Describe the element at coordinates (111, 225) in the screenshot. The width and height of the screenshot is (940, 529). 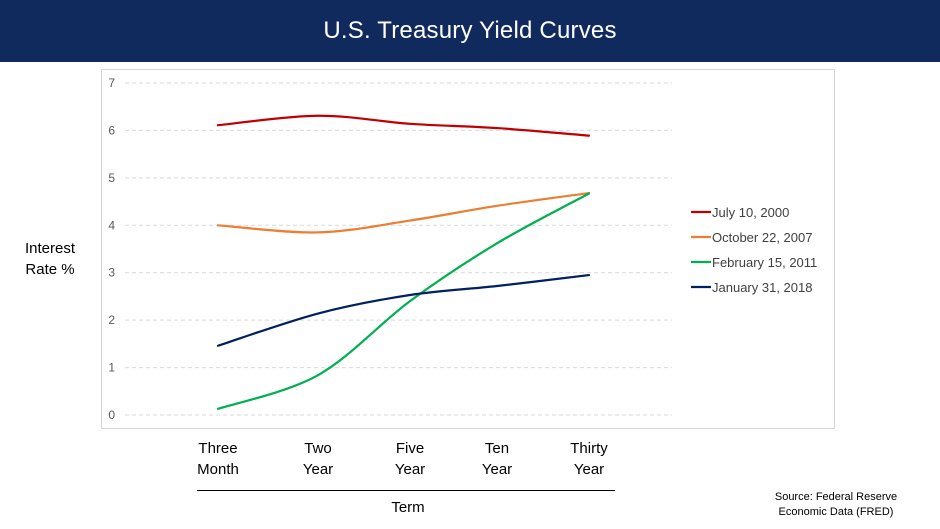
I see `y-tick-label: 4` at that location.